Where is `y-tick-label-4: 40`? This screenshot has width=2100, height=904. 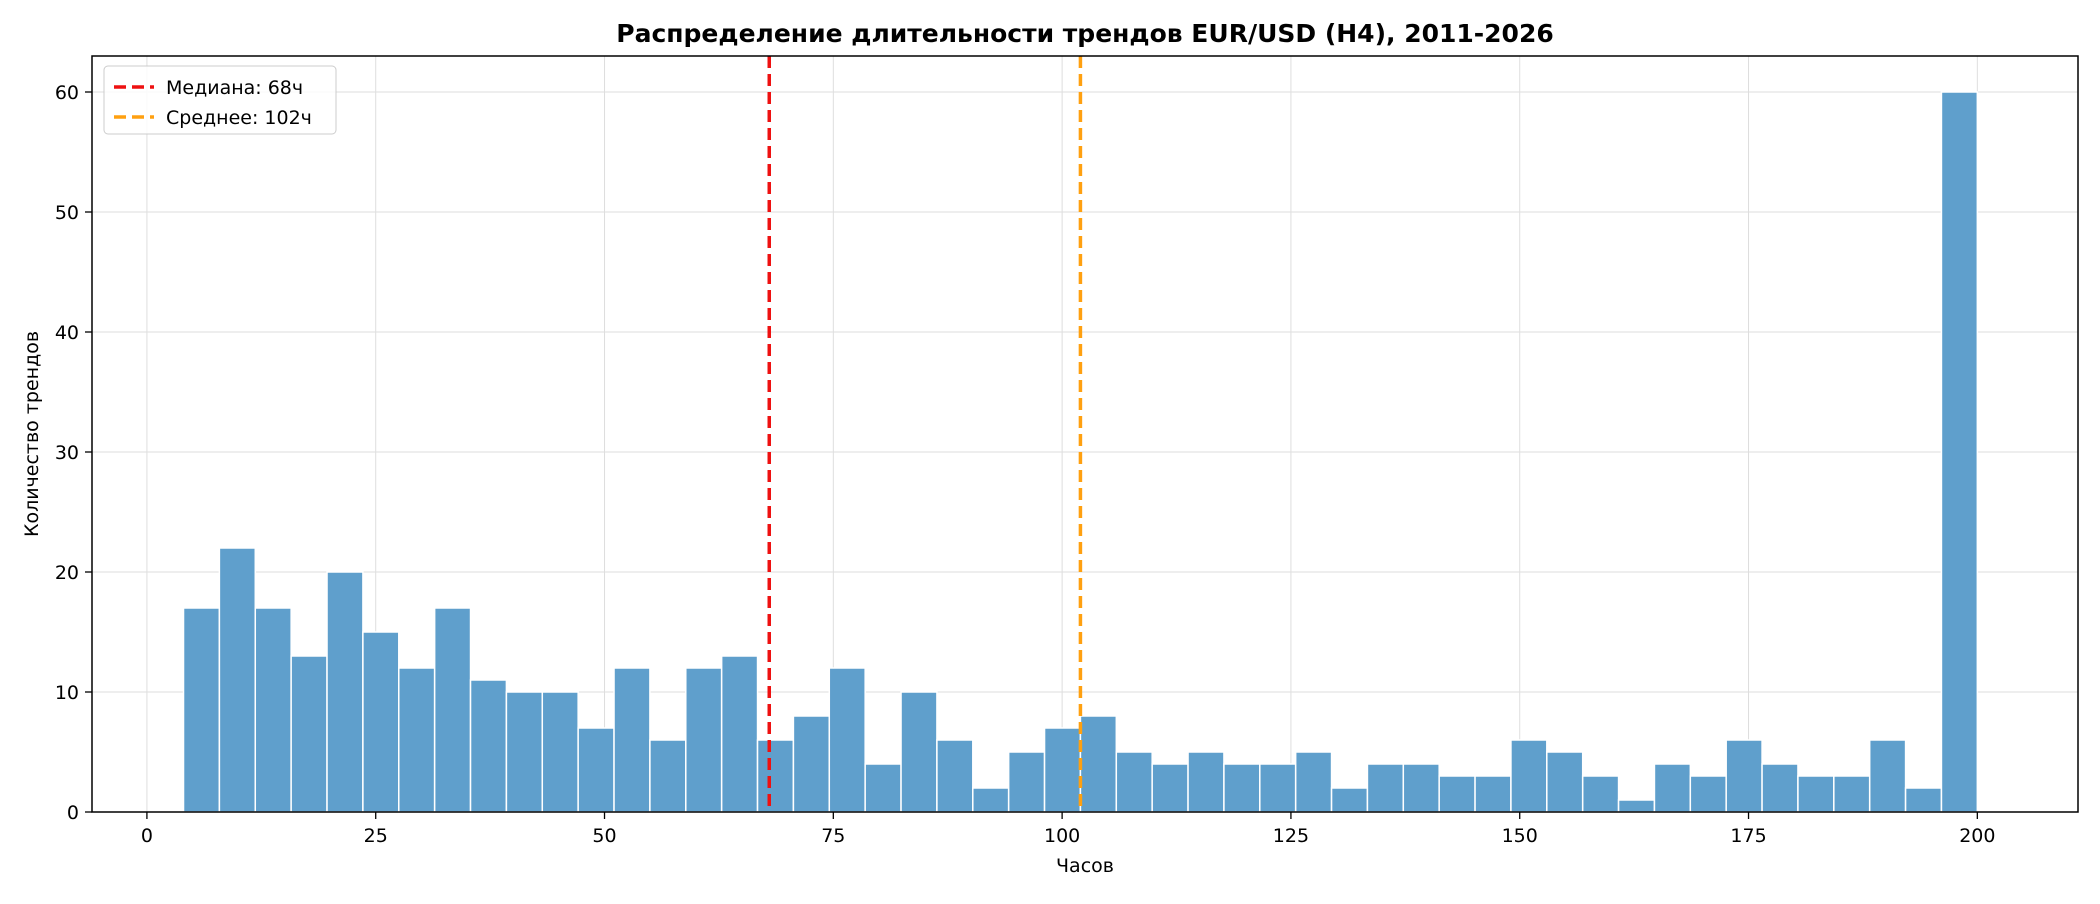 y-tick-label-4: 40 is located at coordinates (67, 333).